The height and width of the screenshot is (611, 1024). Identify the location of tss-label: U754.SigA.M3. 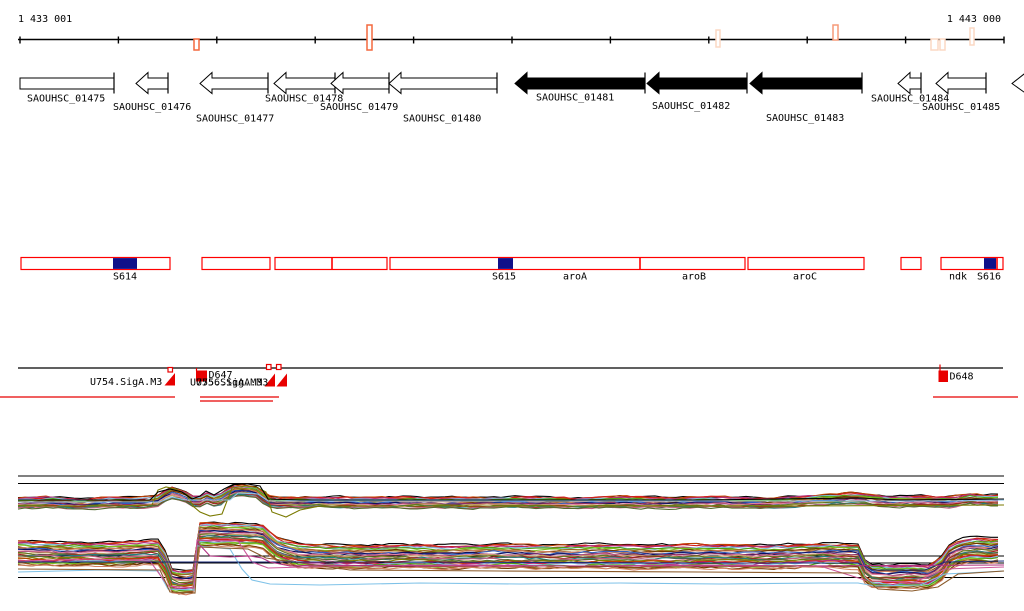
(126, 382).